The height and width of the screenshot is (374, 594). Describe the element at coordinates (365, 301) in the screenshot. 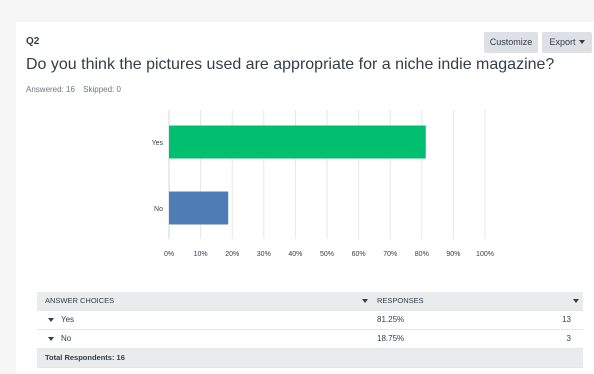

I see `sort-choices-icon` at that location.